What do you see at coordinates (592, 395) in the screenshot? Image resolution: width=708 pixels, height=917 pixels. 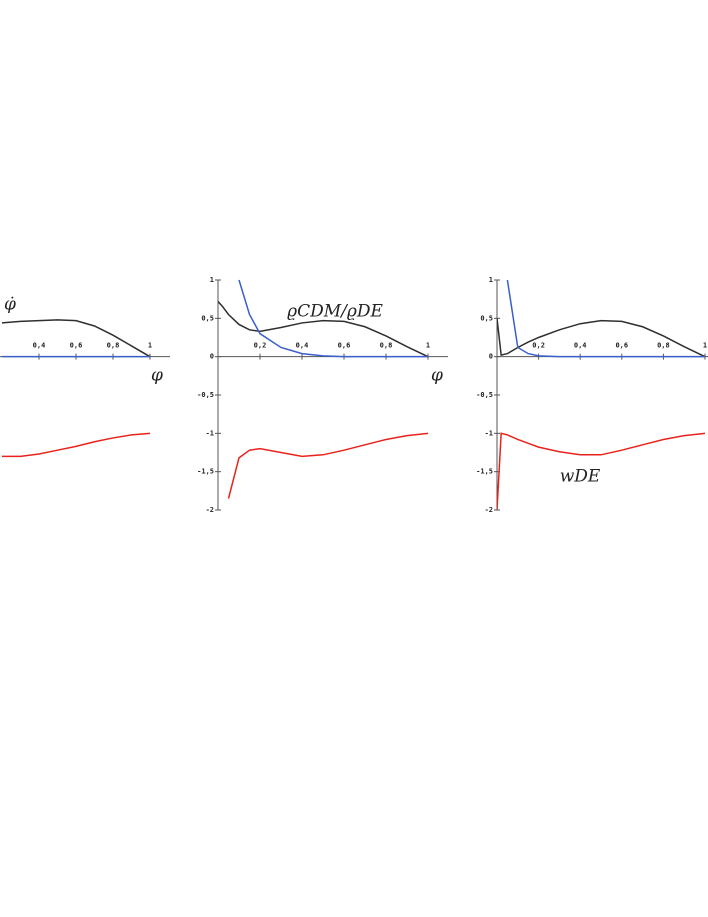 I see `panel: 0,2 0,4 0,6 0,8 1 1 0,5 0 -0,5 -1 -1,5 -2 wDE` at bounding box center [592, 395].